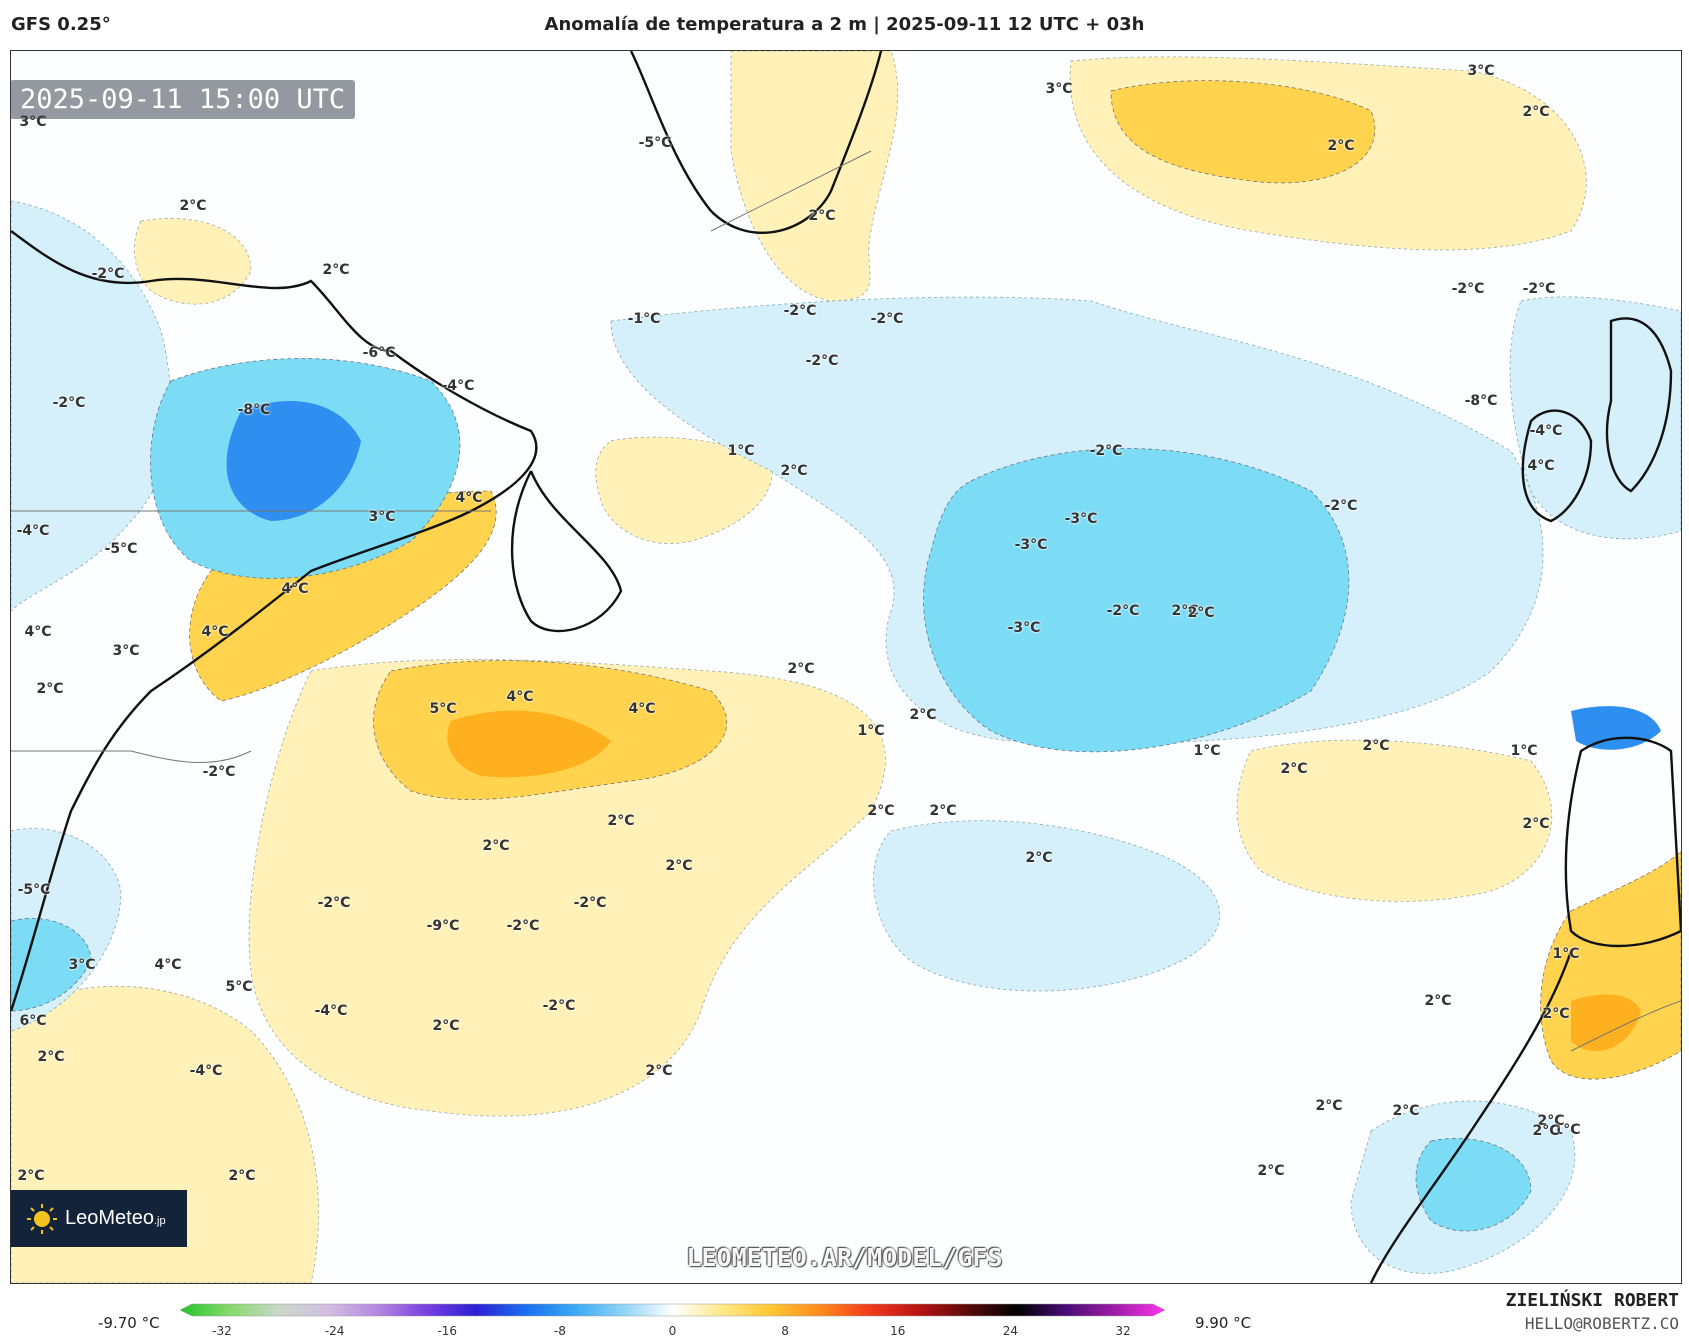 This screenshot has width=1689, height=1339. Describe the element at coordinates (897, 1331) in the screenshot. I see `colorbar-tick: 16` at that location.